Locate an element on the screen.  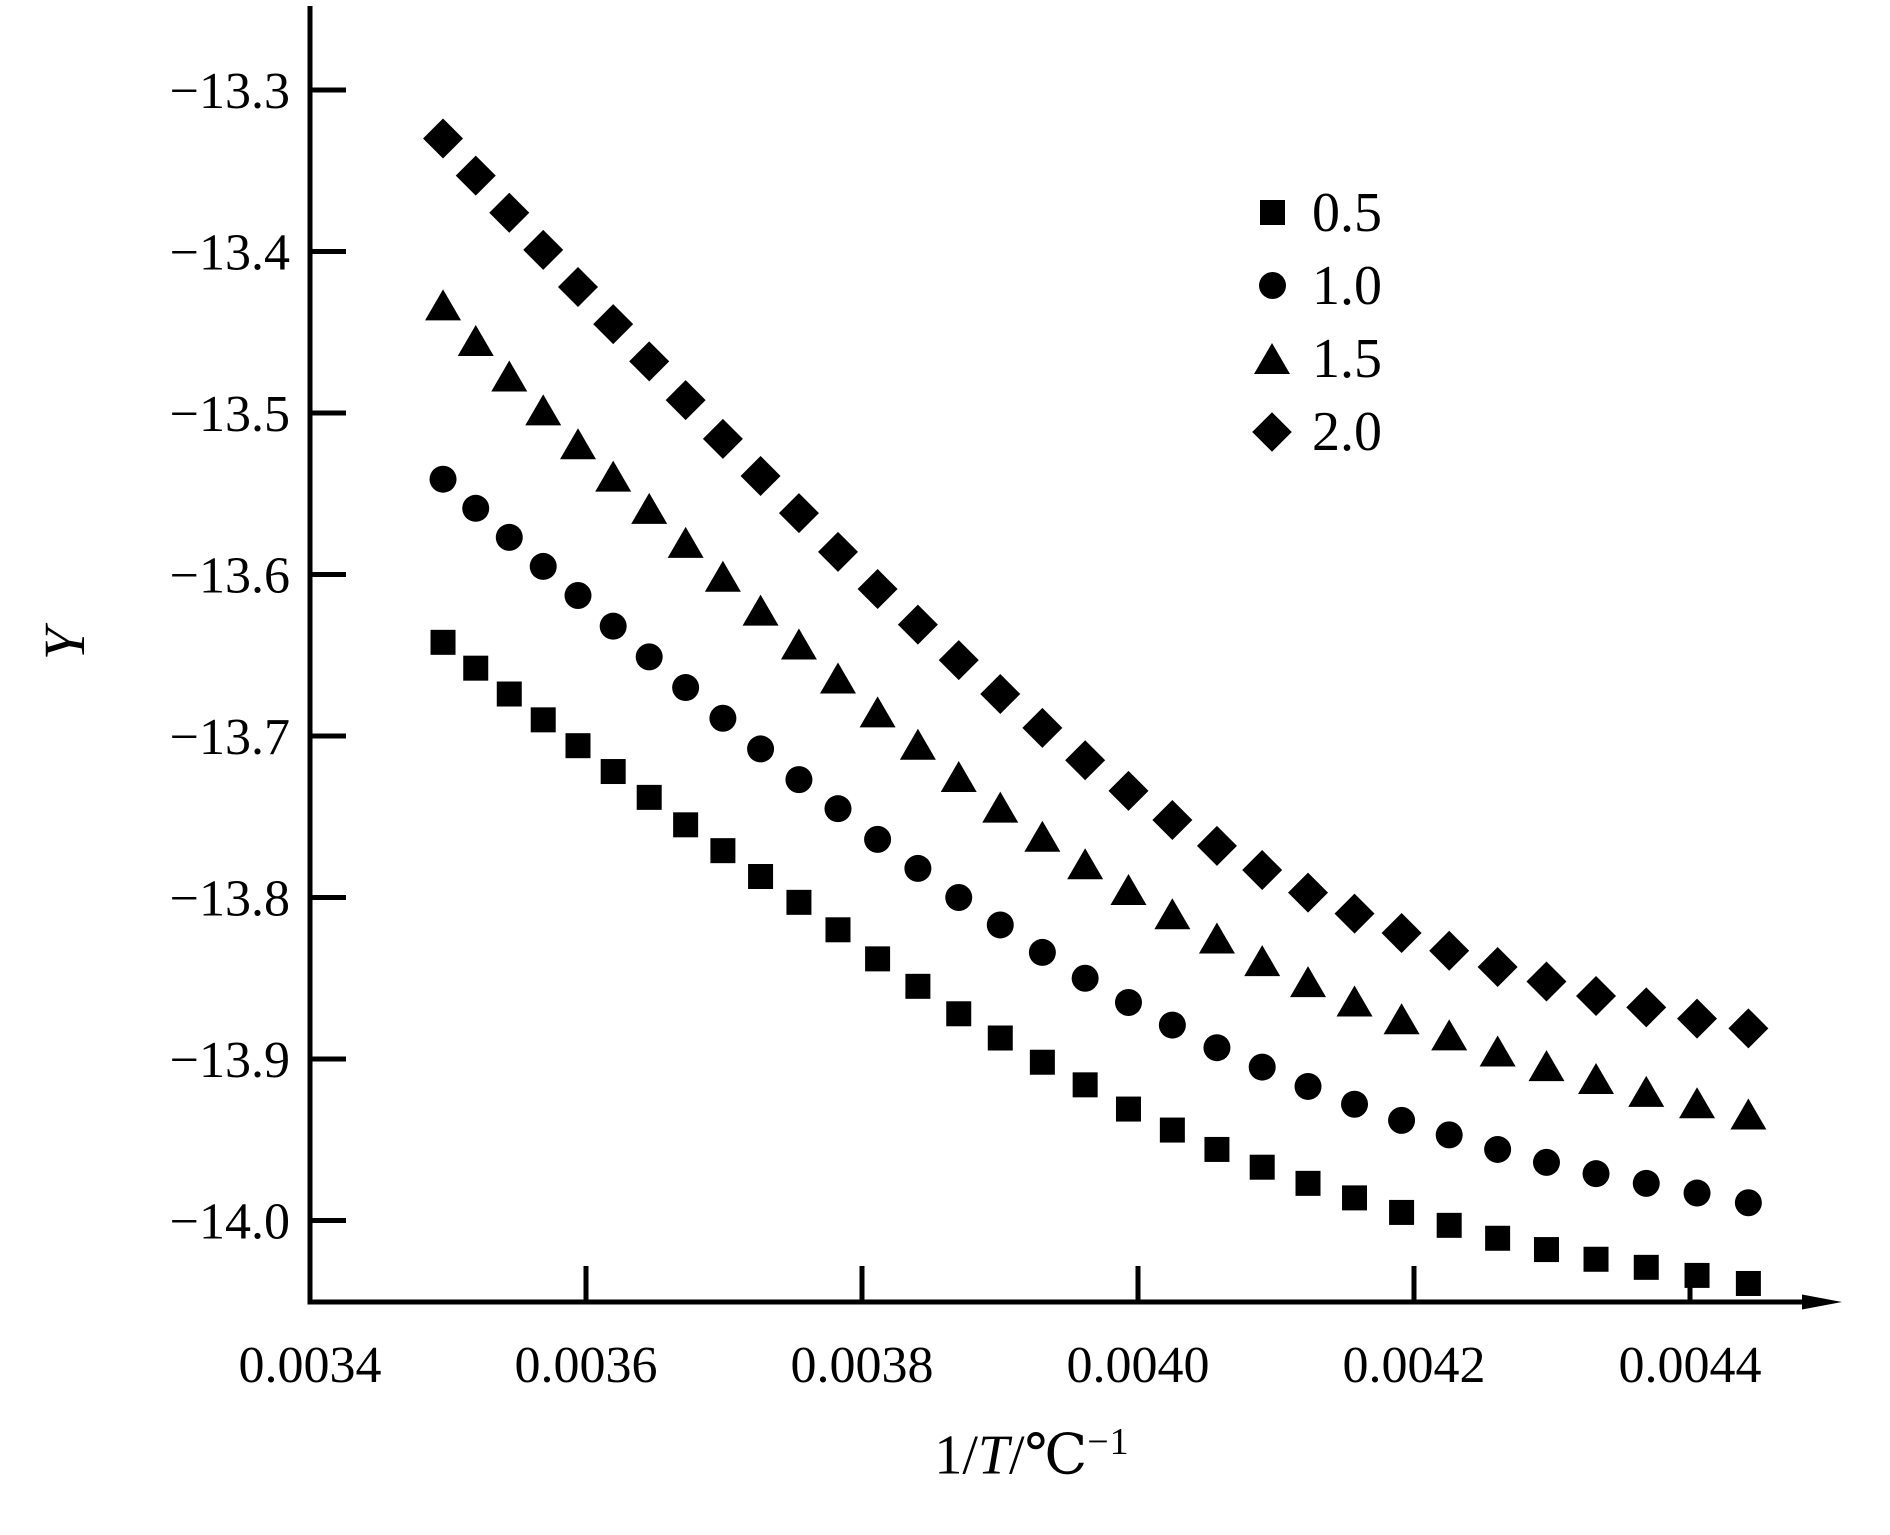
diamond-marker-icon is located at coordinates (1272, 431).